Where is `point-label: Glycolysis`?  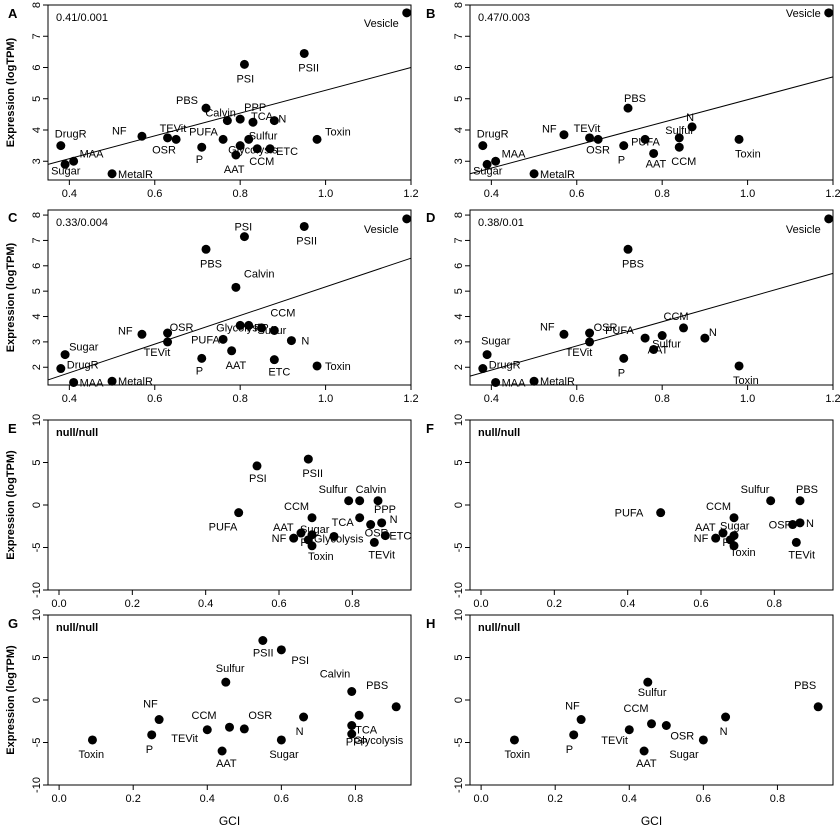
point-label: Glycolysis is located at coordinates (241, 328).